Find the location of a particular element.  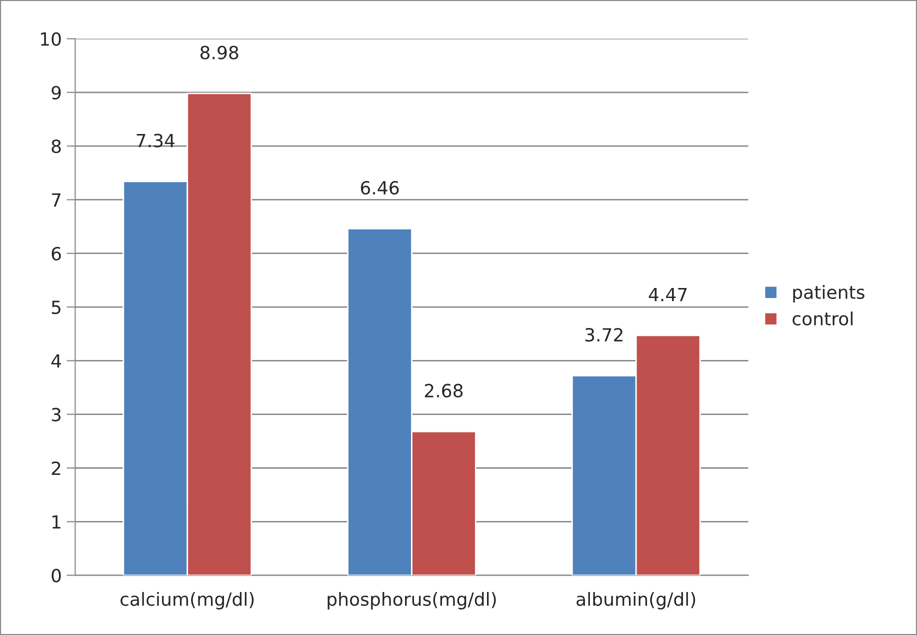

y-tick-label: 6 is located at coordinates (56, 253).